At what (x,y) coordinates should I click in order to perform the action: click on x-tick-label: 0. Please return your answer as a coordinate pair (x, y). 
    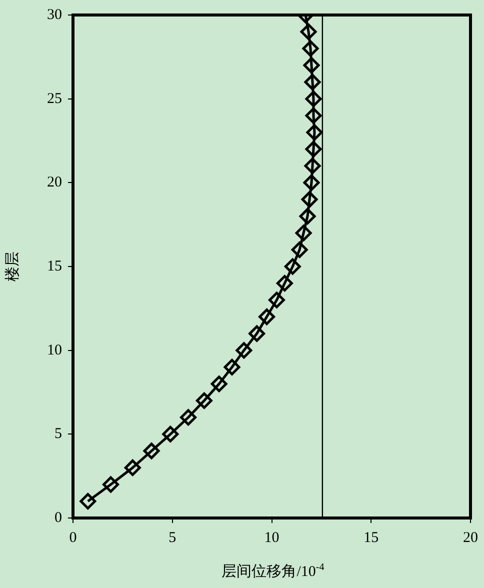
    Looking at the image, I should click on (73, 538).